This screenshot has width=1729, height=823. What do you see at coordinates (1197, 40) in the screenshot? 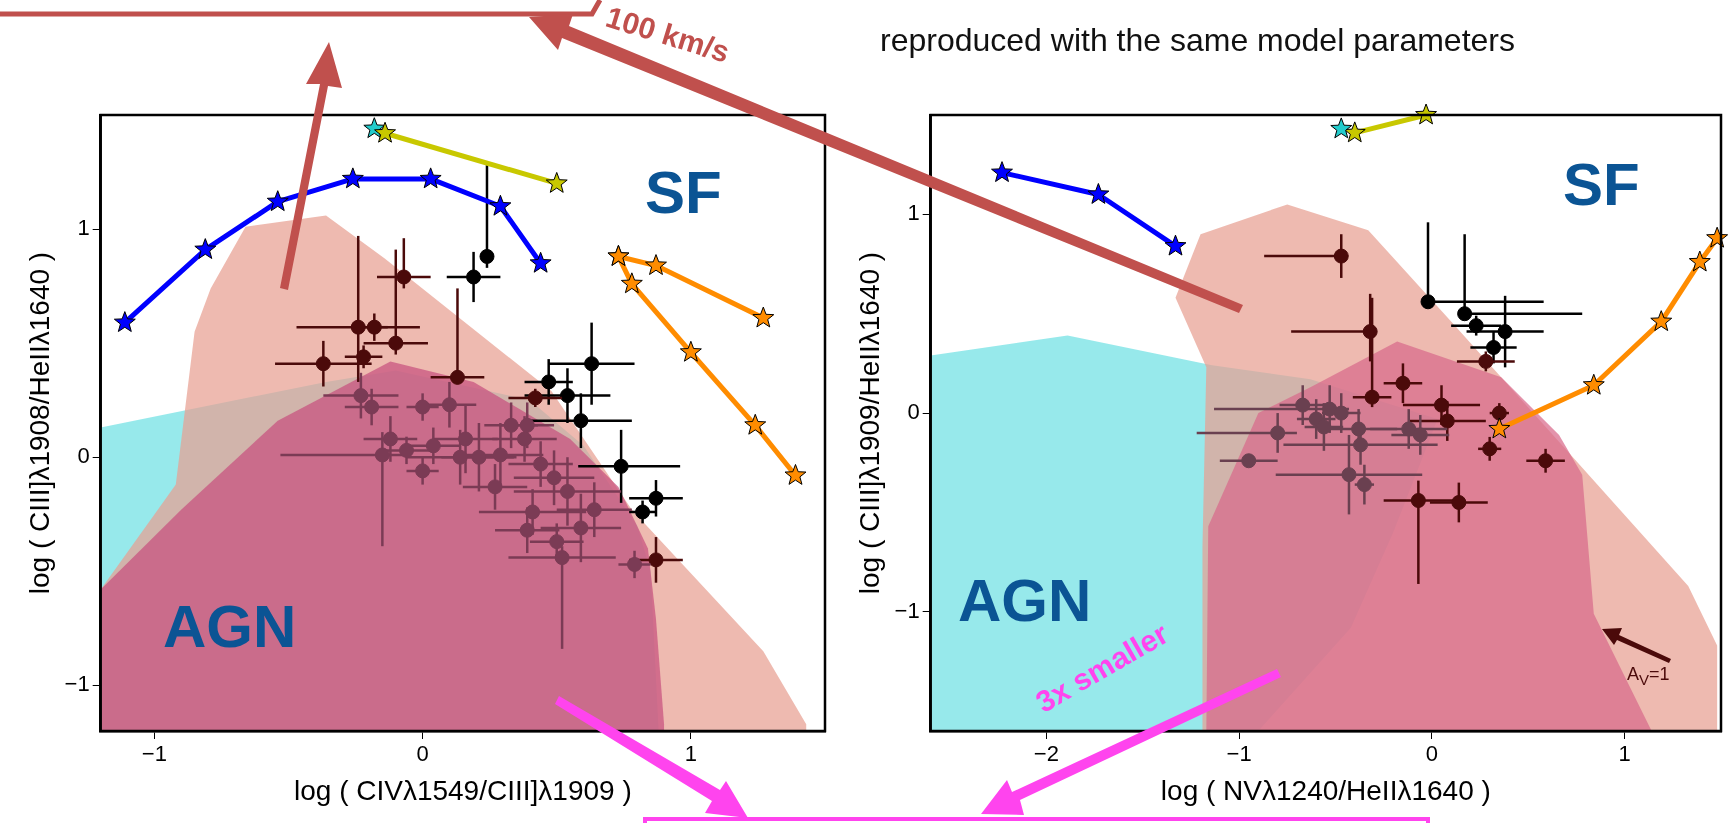
I see `text: reproduced with the same model parameters` at bounding box center [1197, 40].